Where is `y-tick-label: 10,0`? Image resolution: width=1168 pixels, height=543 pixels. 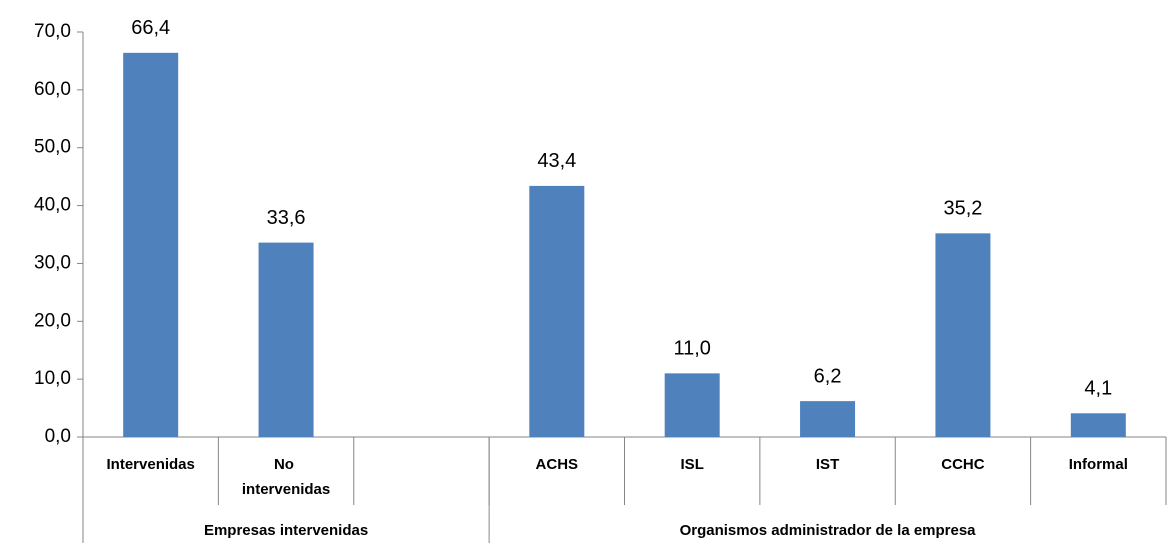 y-tick-label: 10,0 is located at coordinates (52, 378).